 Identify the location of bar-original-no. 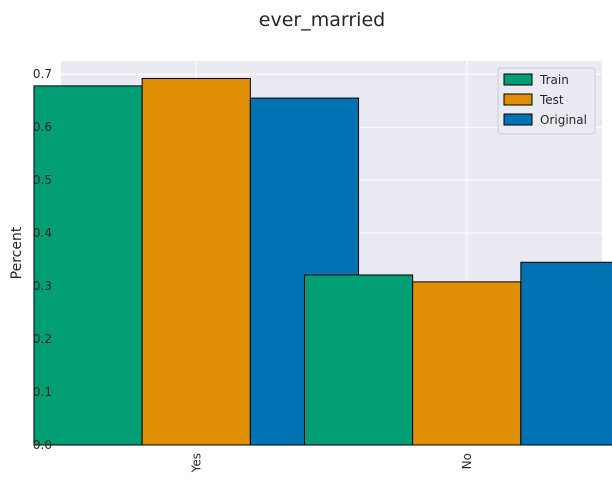
(566, 353).